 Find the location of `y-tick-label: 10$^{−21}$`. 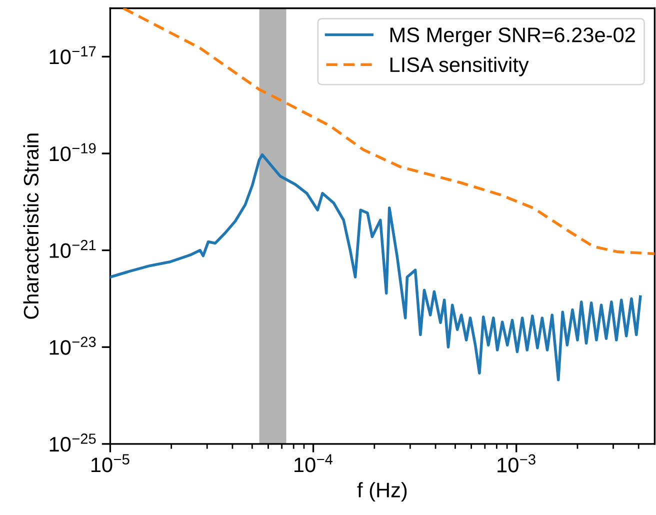

y-tick-label: 10$^{−21}$ is located at coordinates (73, 249).